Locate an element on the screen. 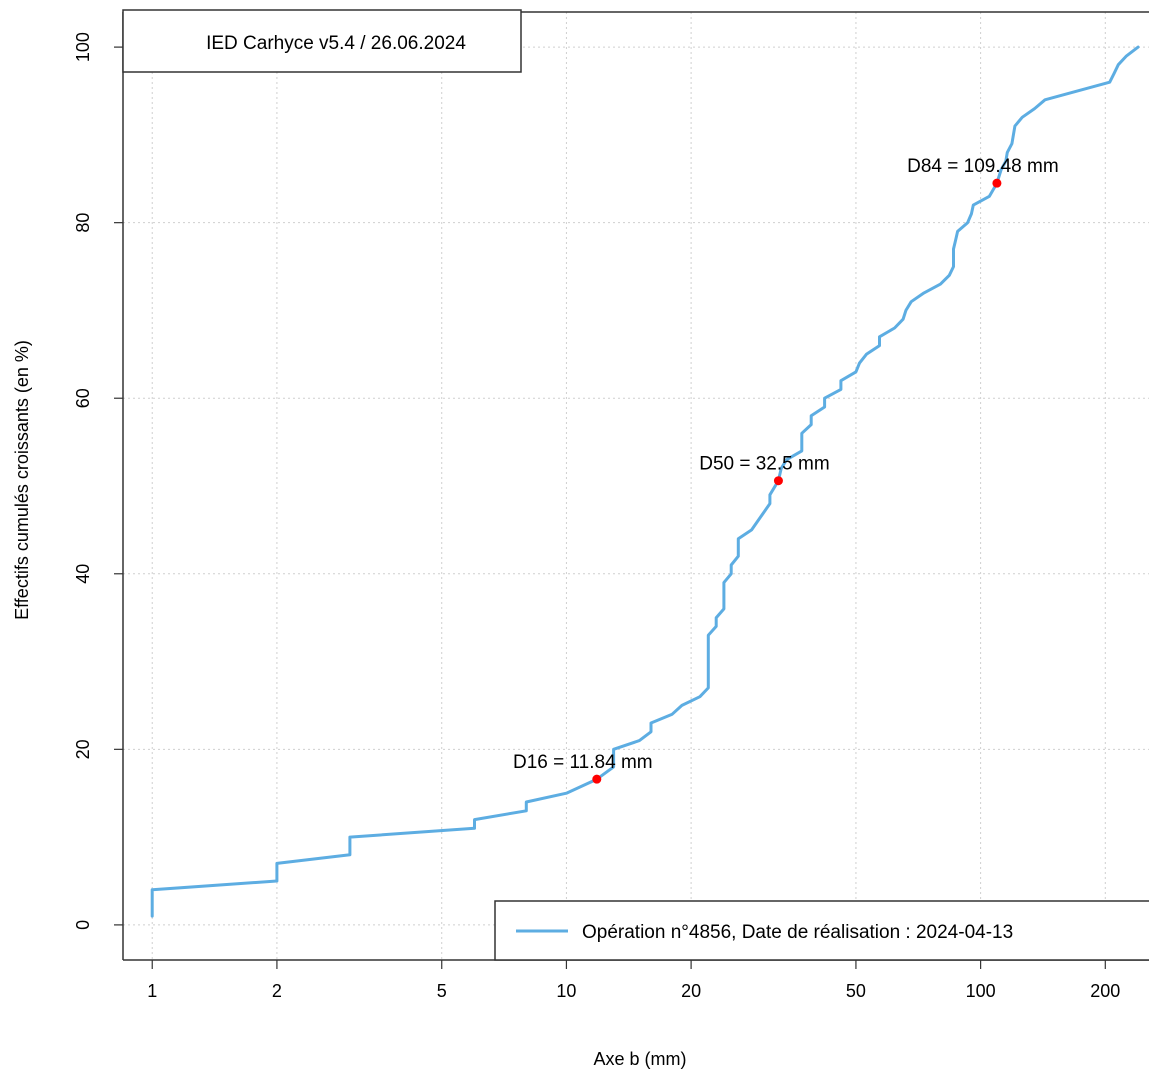 This screenshot has width=1149, height=1075. y-tick-label: 80 is located at coordinates (83, 223).